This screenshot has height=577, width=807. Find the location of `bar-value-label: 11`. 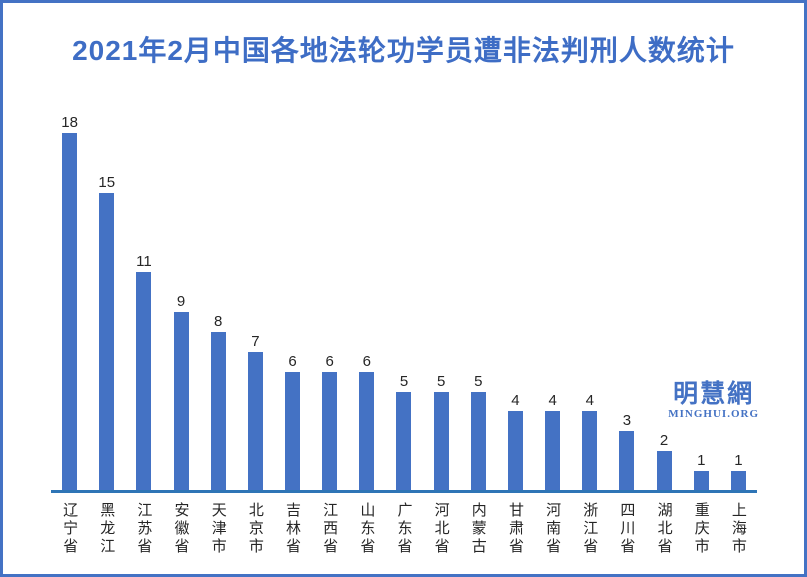

bar-value-label: 11 is located at coordinates (144, 262).